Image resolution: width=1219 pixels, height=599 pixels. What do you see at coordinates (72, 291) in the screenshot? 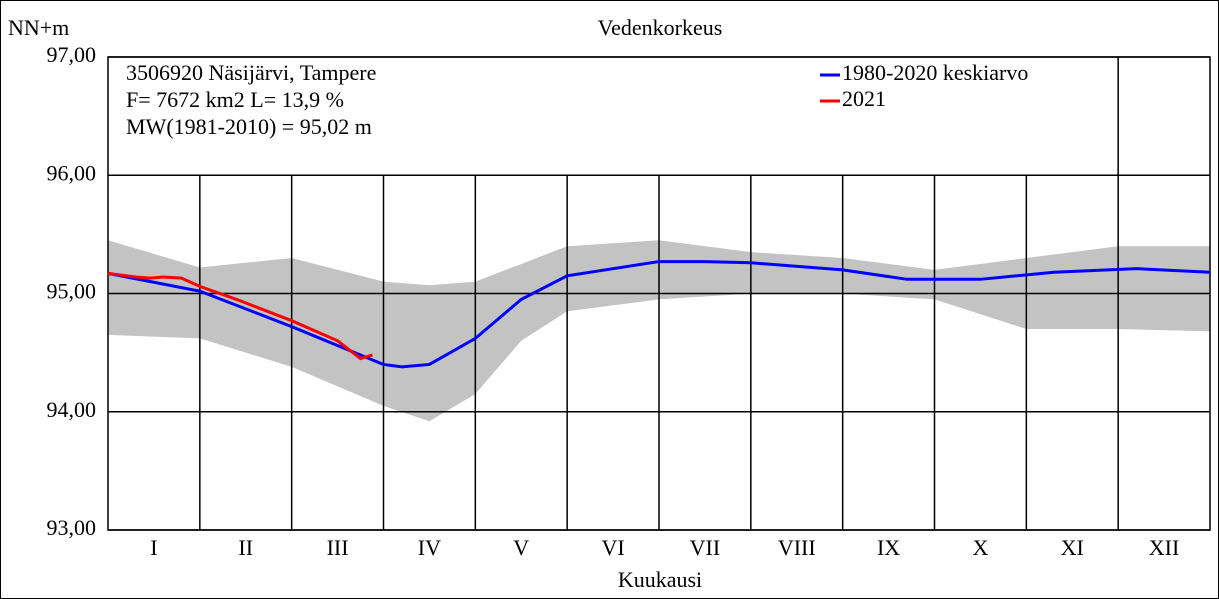
I see `y-tick-label: 95,00` at bounding box center [72, 291].